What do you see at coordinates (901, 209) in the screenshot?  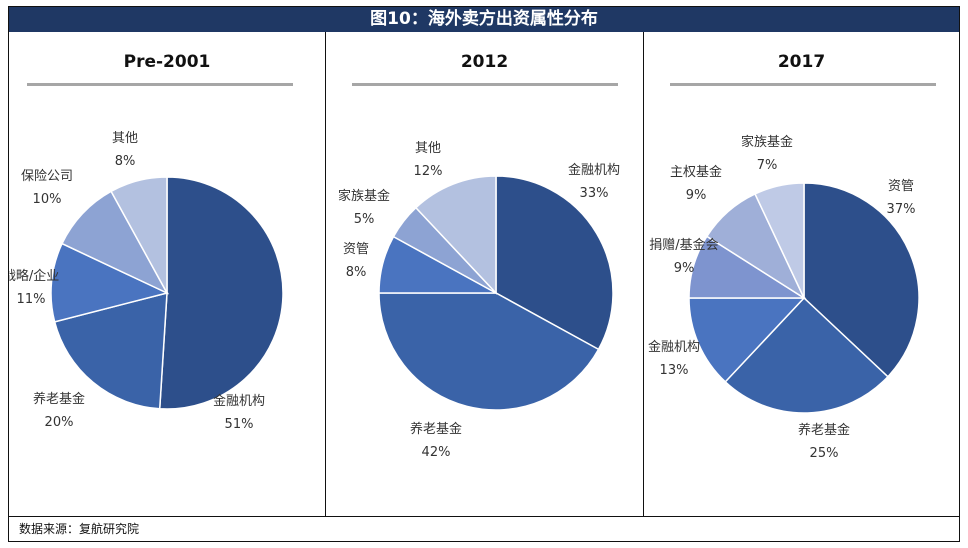 I see `slice-percent-label: 37%` at bounding box center [901, 209].